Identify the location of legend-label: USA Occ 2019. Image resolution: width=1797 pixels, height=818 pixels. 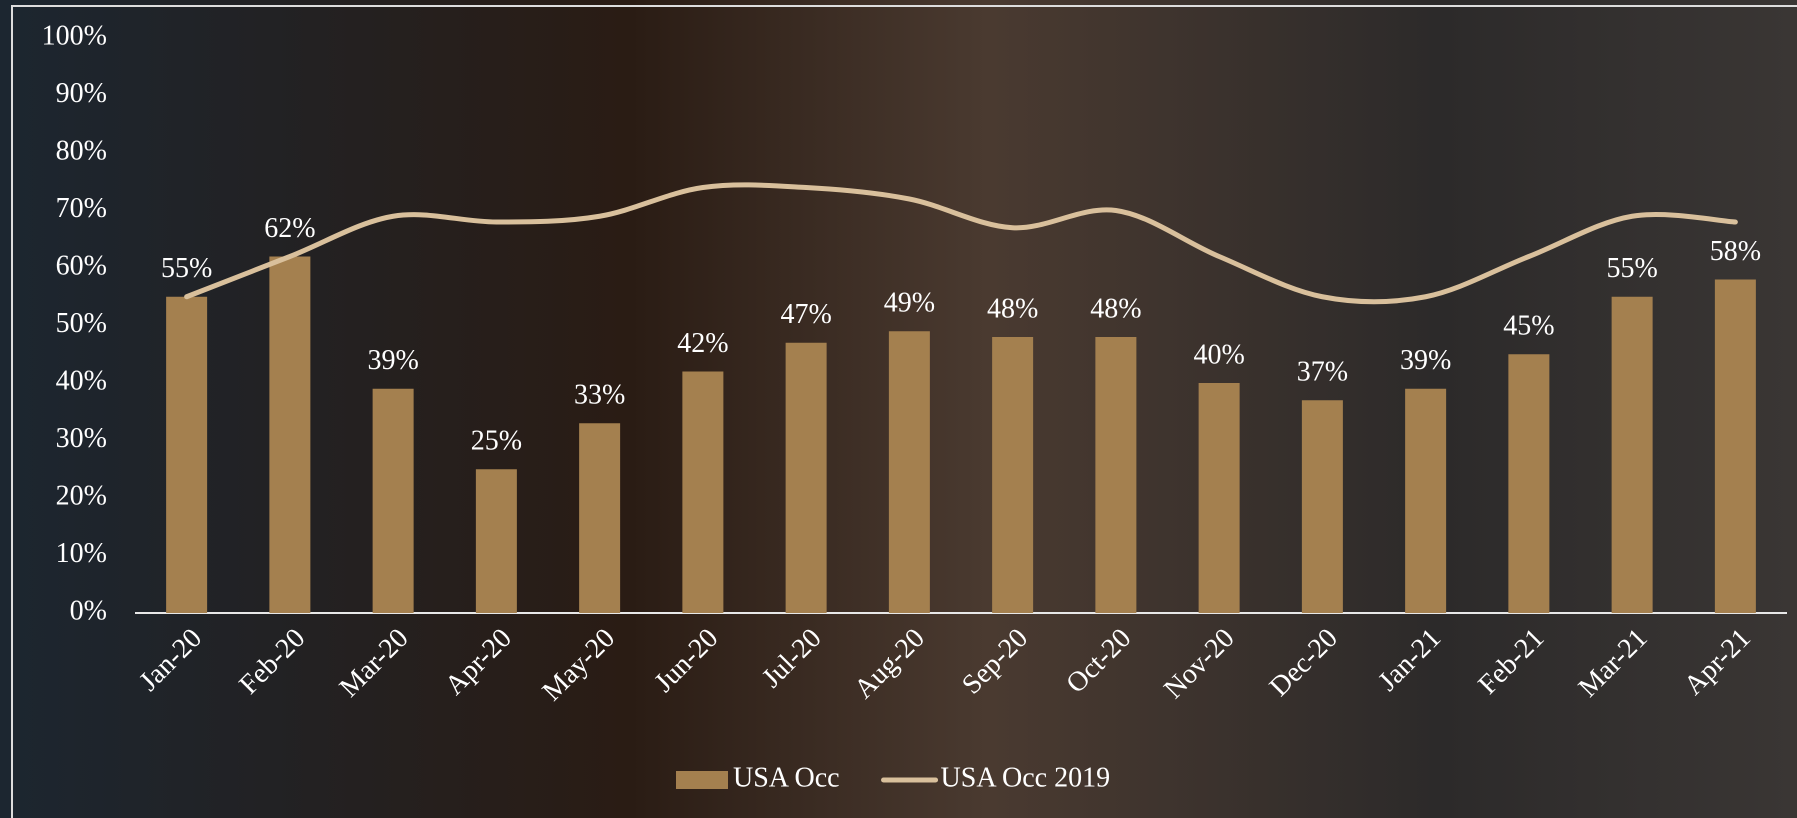
(1026, 777).